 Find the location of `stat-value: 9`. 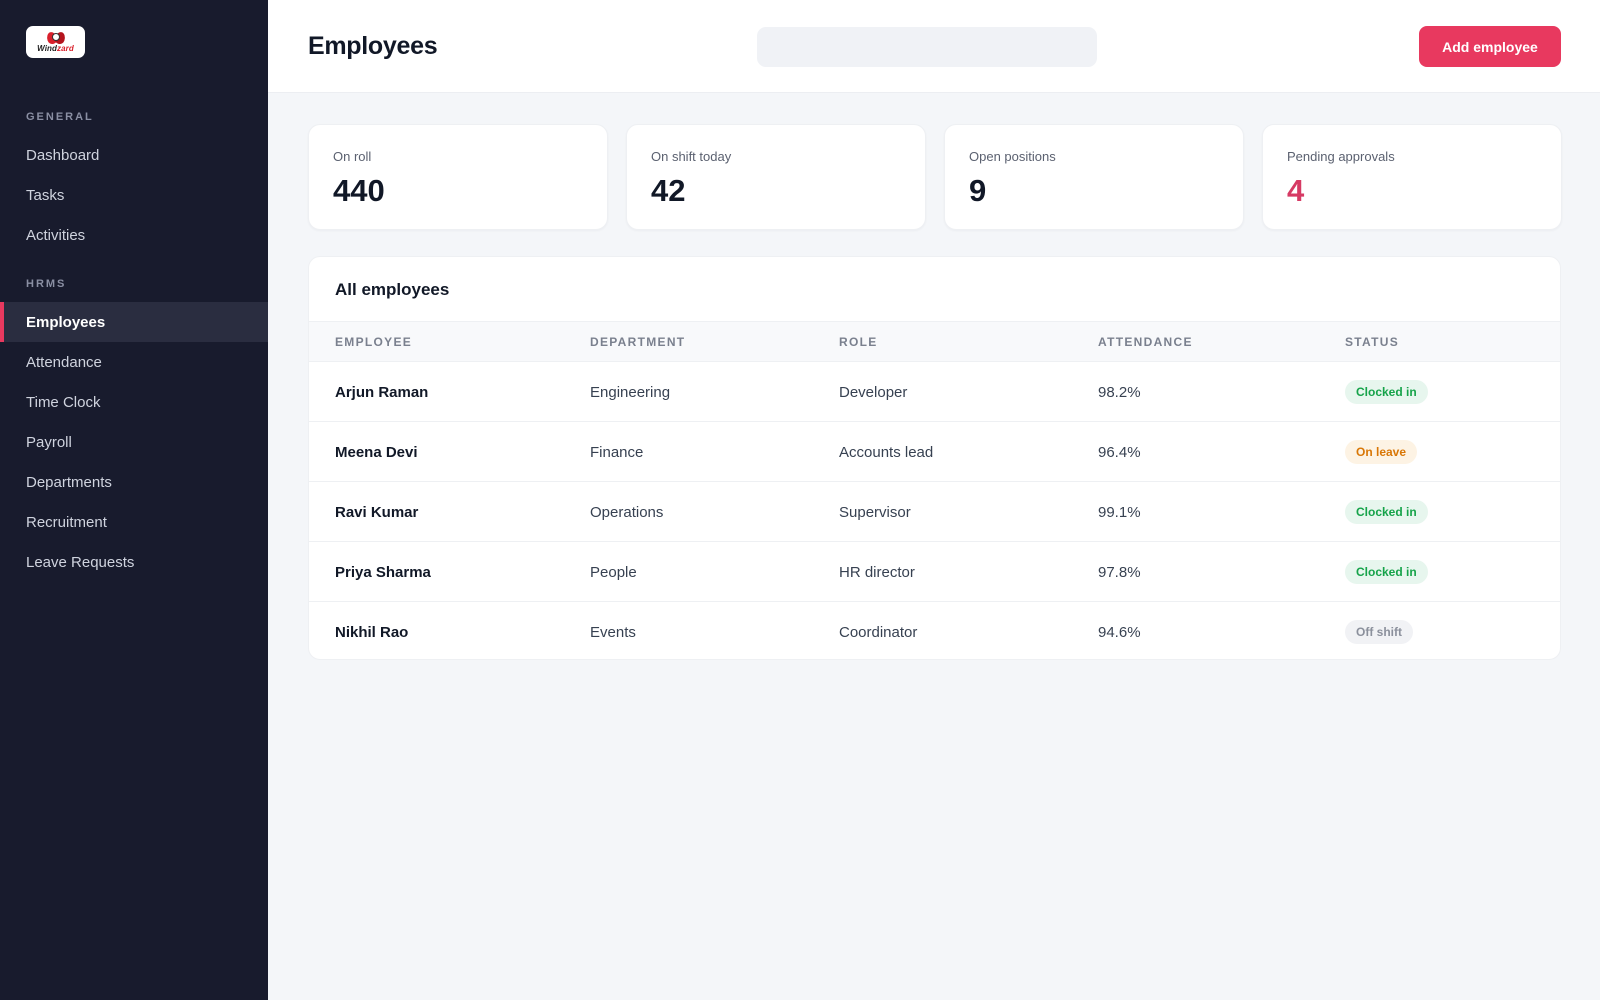

stat-value: 9 is located at coordinates (978, 190).